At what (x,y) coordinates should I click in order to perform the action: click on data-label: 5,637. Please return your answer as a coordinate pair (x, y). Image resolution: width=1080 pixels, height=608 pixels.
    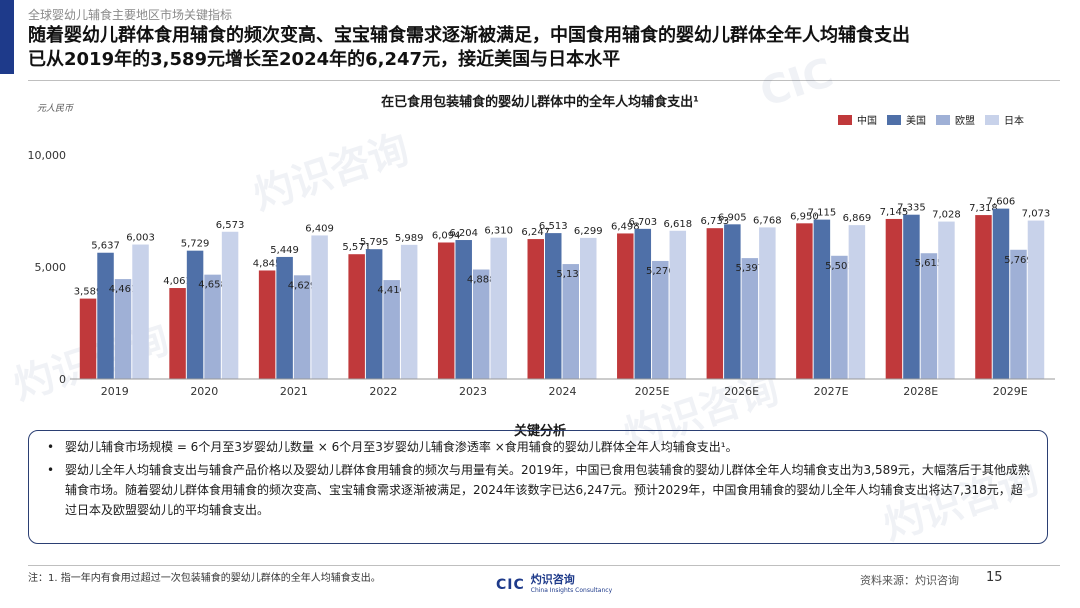
    Looking at the image, I should click on (105, 246).